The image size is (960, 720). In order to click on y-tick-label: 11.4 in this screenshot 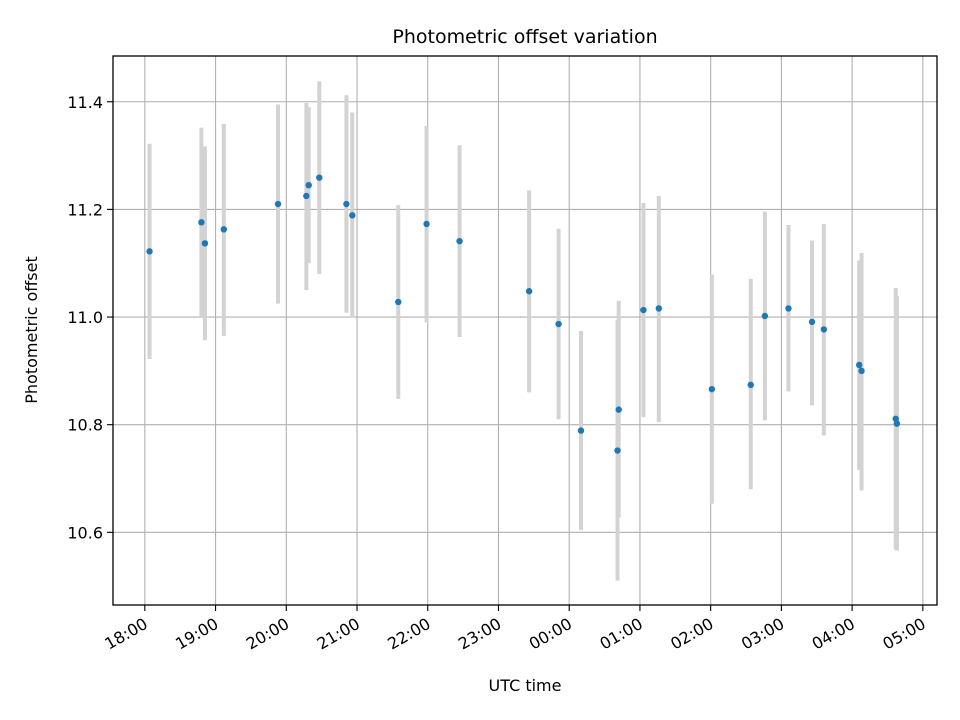, I will do `click(85, 102)`.